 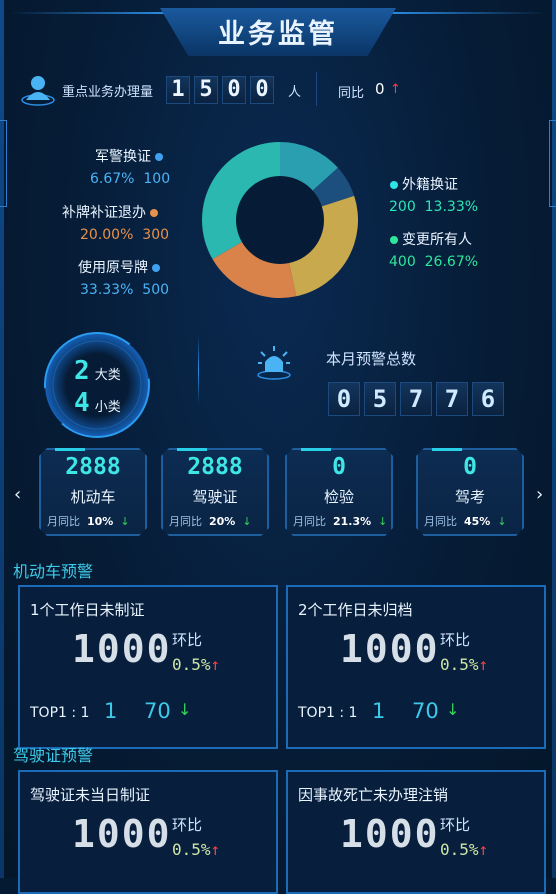 What do you see at coordinates (156, 290) in the screenshot?
I see `legend-value: 500` at bounding box center [156, 290].